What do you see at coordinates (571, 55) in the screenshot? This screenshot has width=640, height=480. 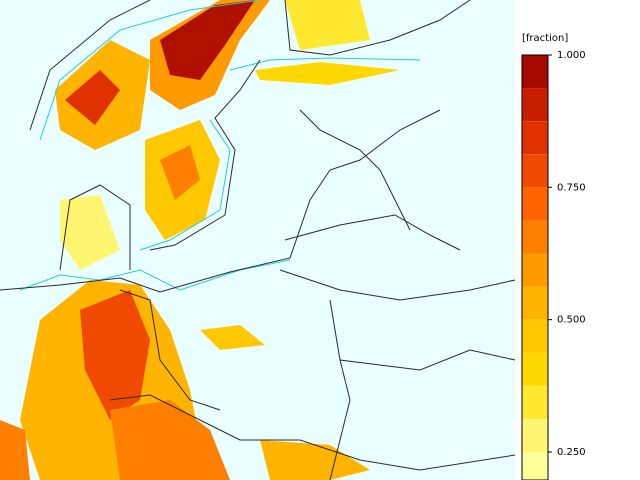 I see `colorbar-tick-label: 1.000` at bounding box center [571, 55].